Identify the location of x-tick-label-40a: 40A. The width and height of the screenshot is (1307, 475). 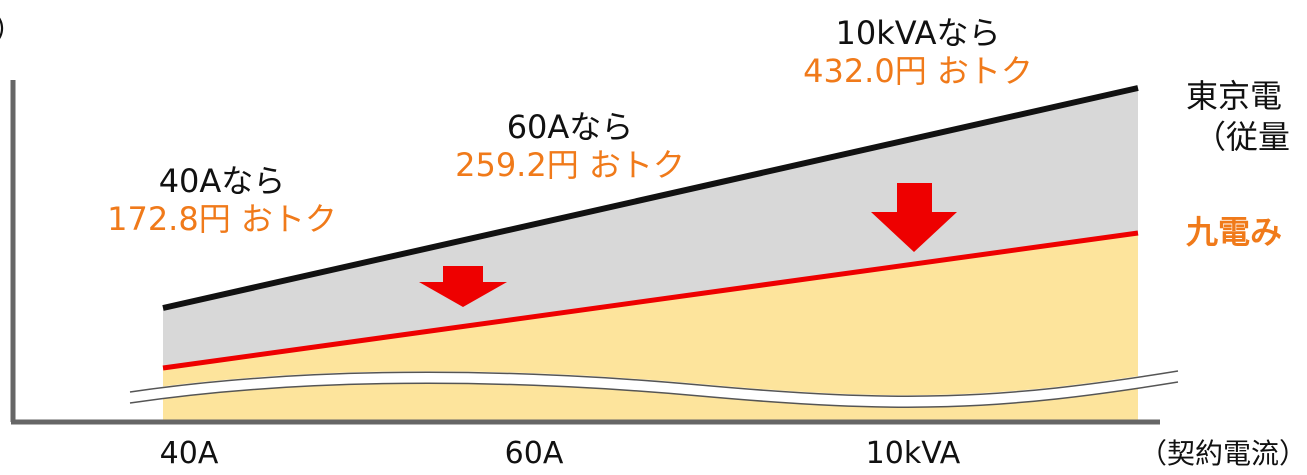
(189, 453).